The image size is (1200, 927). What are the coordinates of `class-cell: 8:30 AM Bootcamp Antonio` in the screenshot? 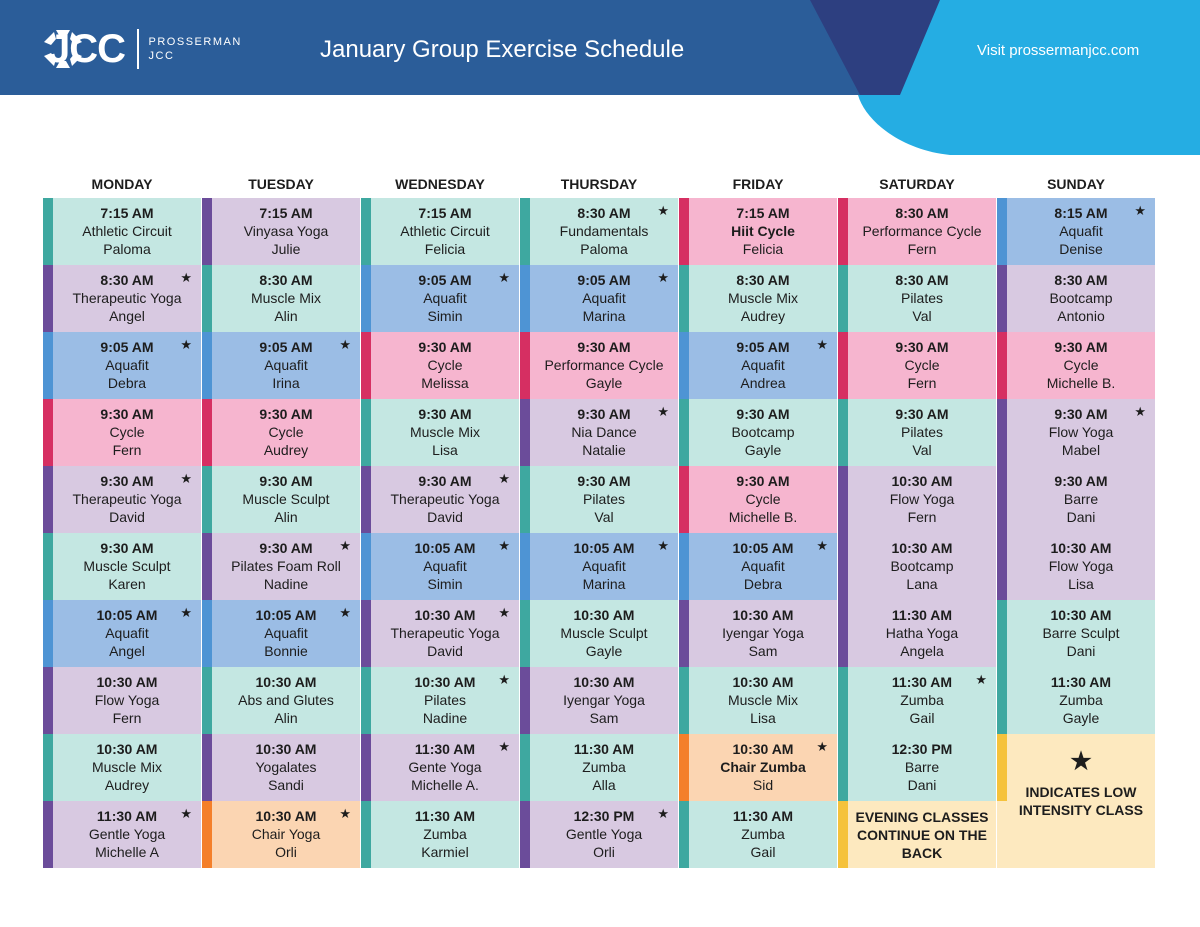 It's located at (1076, 298).